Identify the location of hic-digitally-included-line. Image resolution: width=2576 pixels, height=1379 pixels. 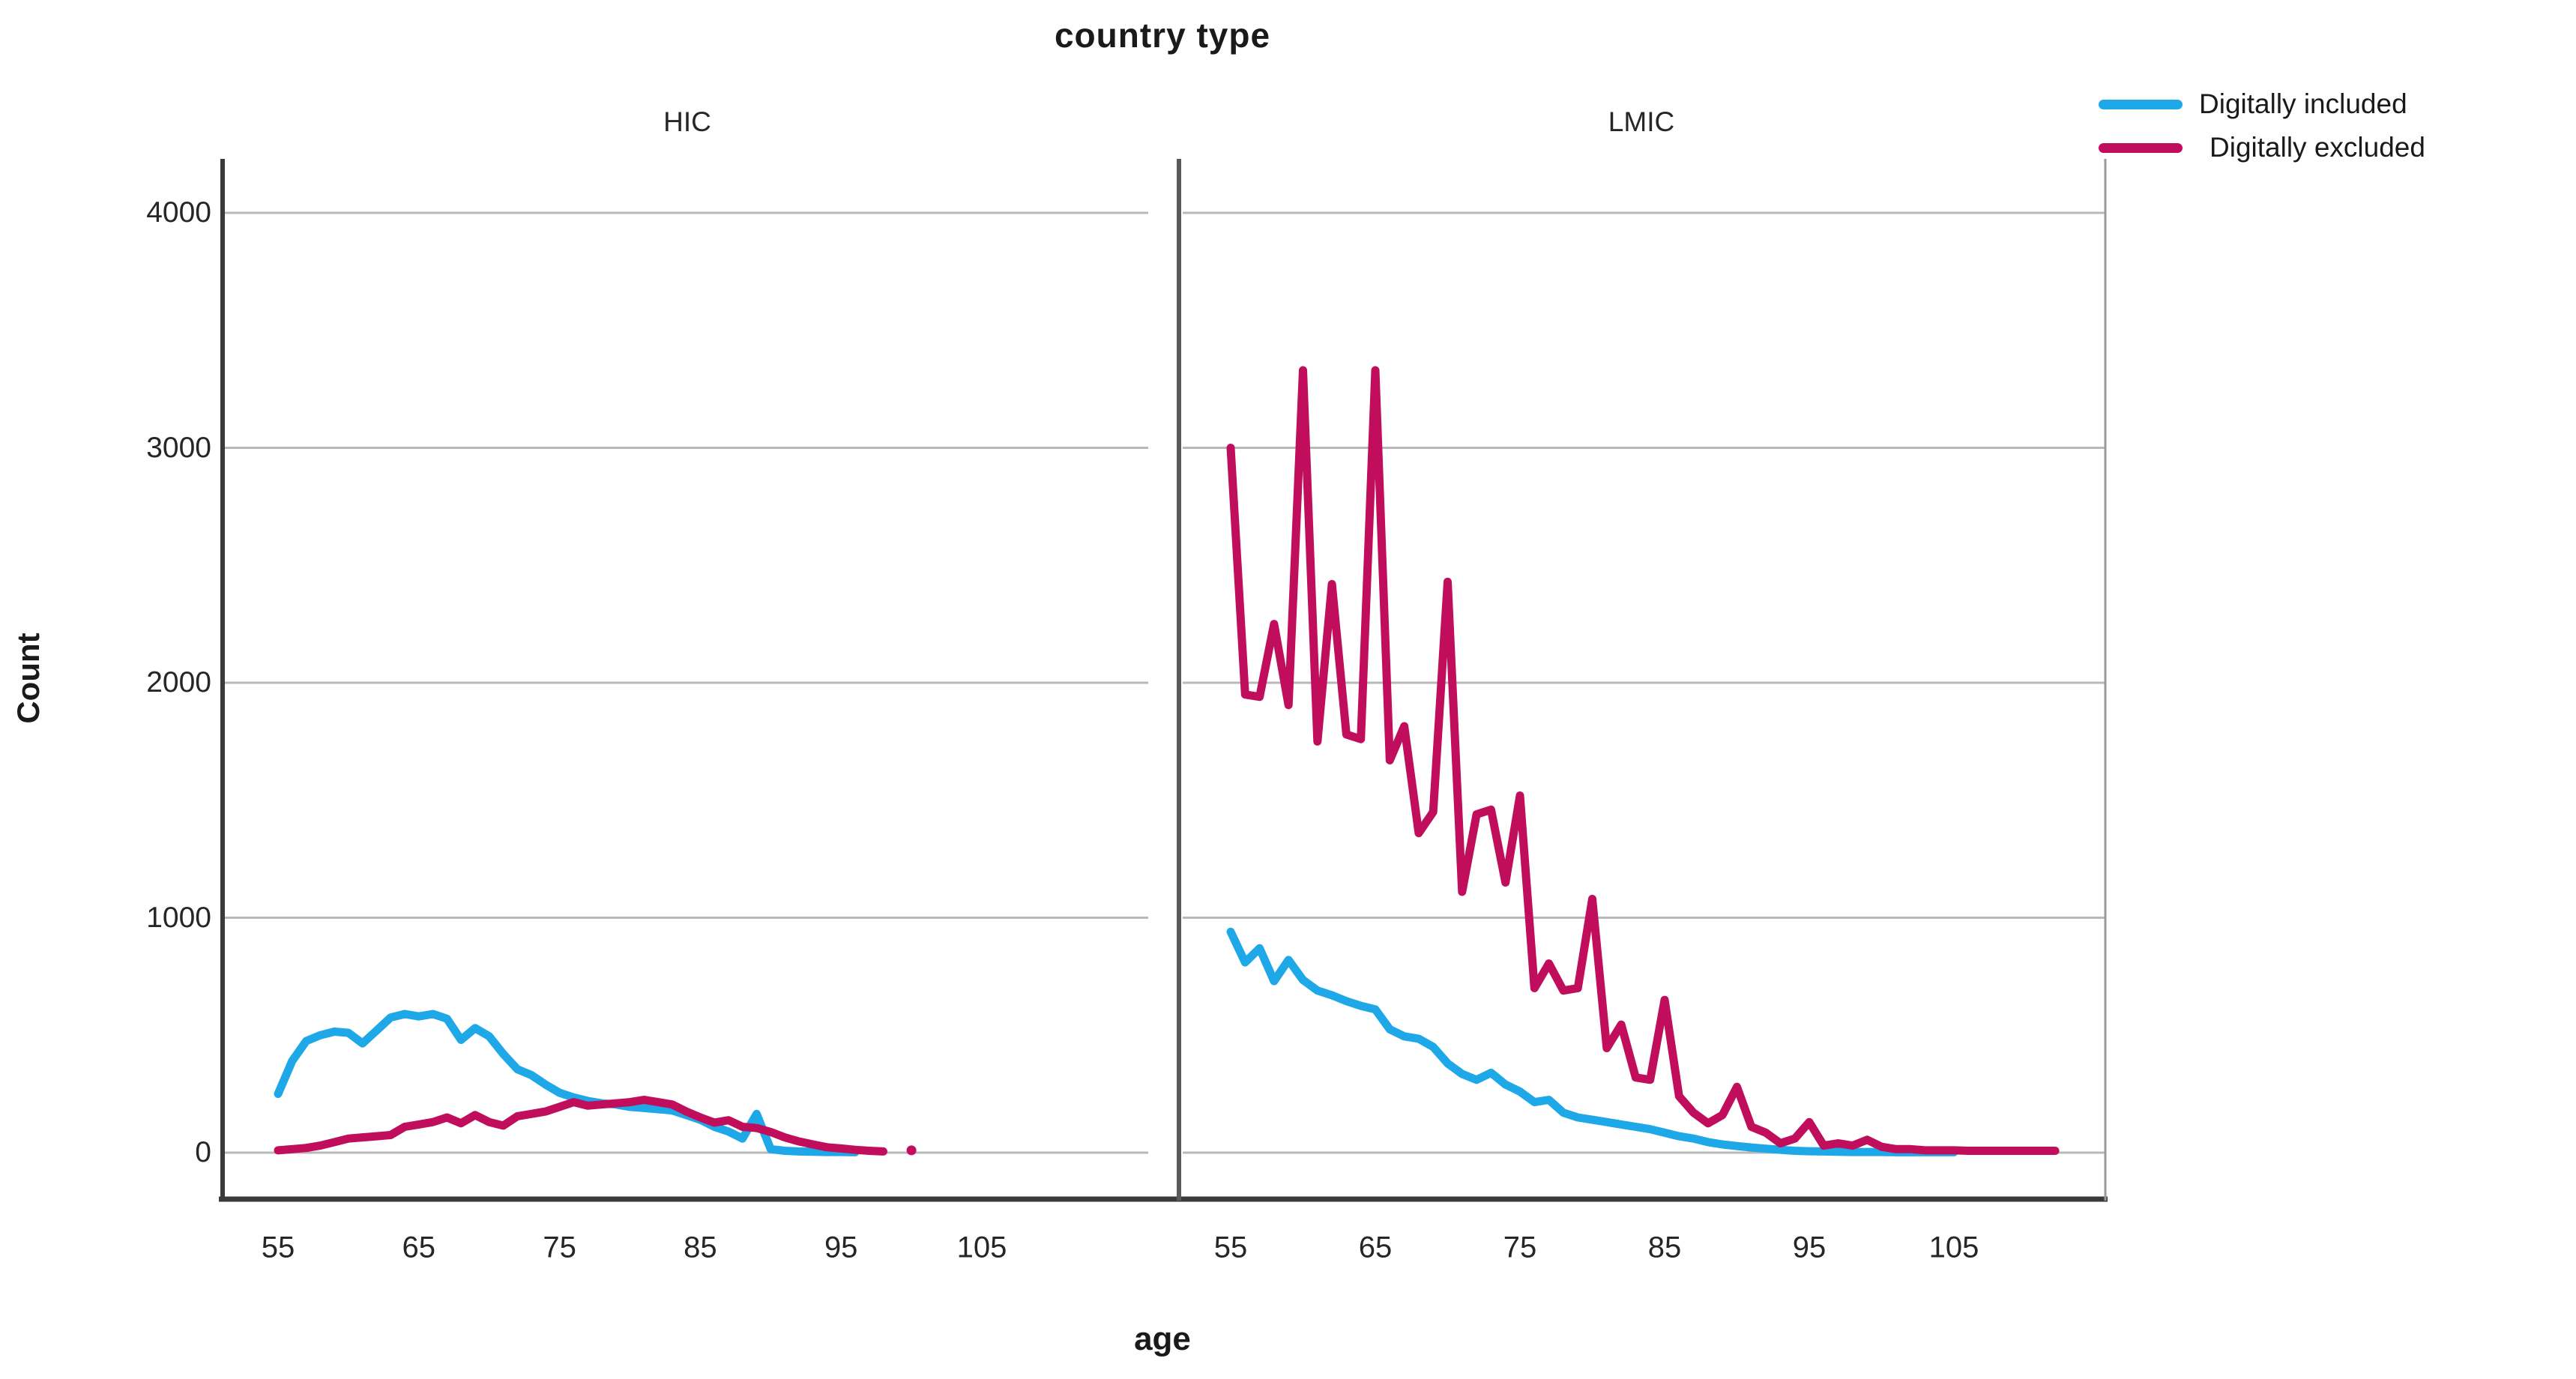
(567, 1083).